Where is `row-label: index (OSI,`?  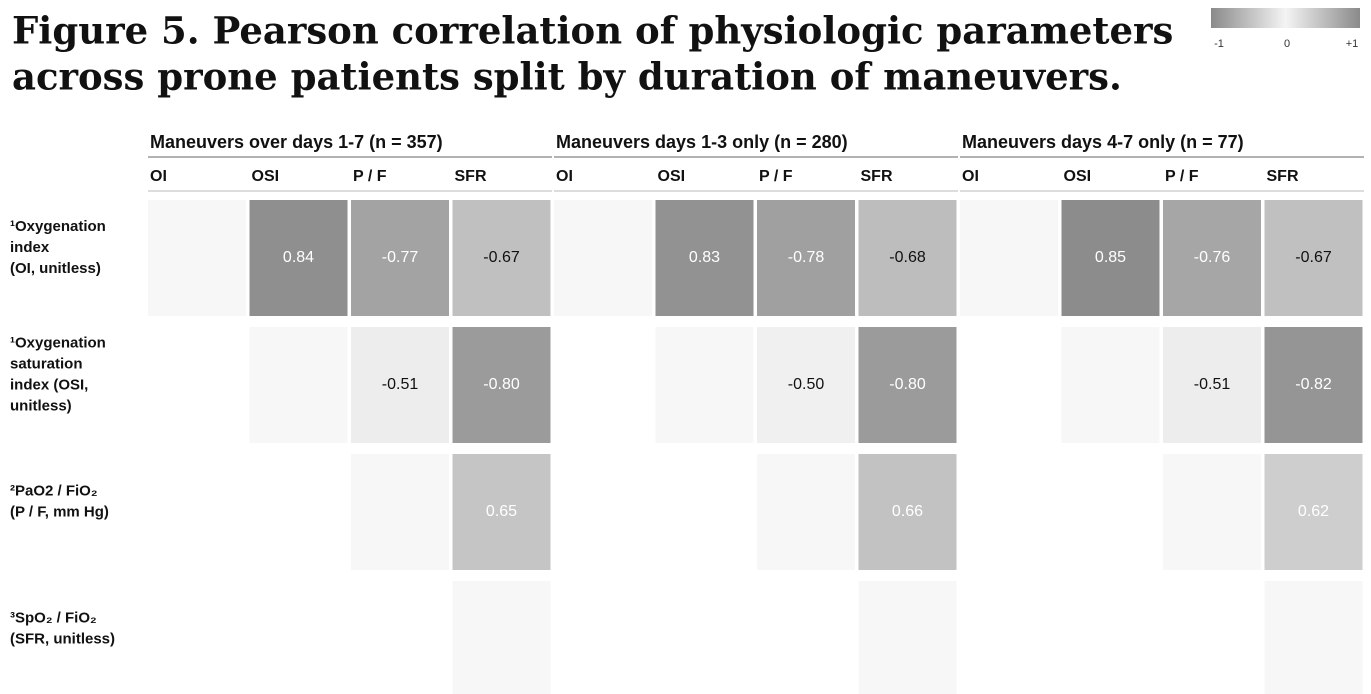 row-label: index (OSI, is located at coordinates (49, 384).